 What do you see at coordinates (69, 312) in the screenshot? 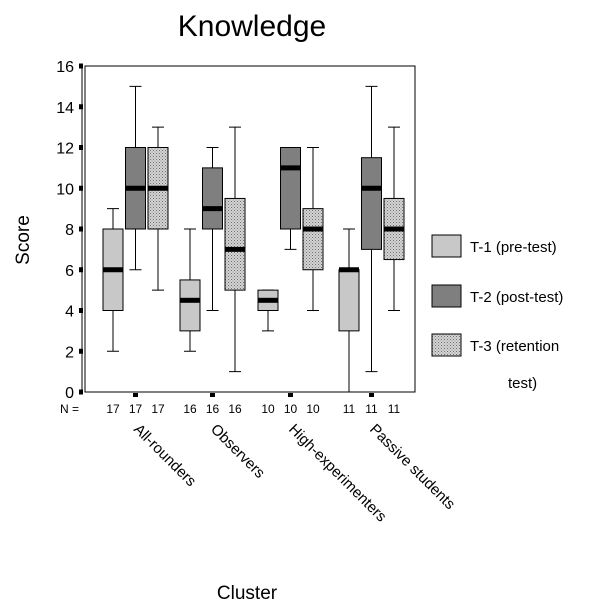
I see `y-tick-label: 4` at bounding box center [69, 312].